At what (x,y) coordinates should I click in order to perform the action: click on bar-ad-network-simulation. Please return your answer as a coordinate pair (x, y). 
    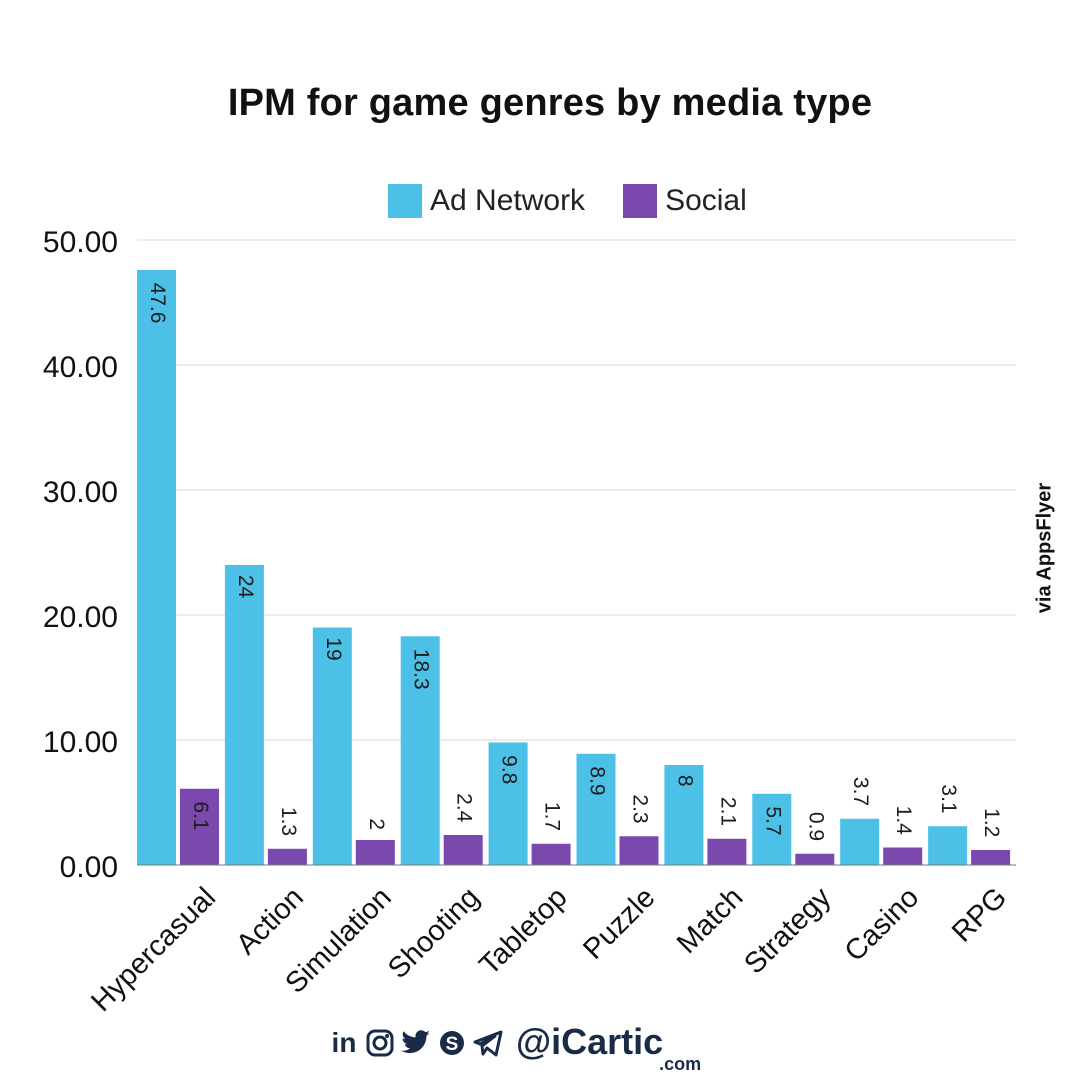
    Looking at the image, I should click on (332, 746).